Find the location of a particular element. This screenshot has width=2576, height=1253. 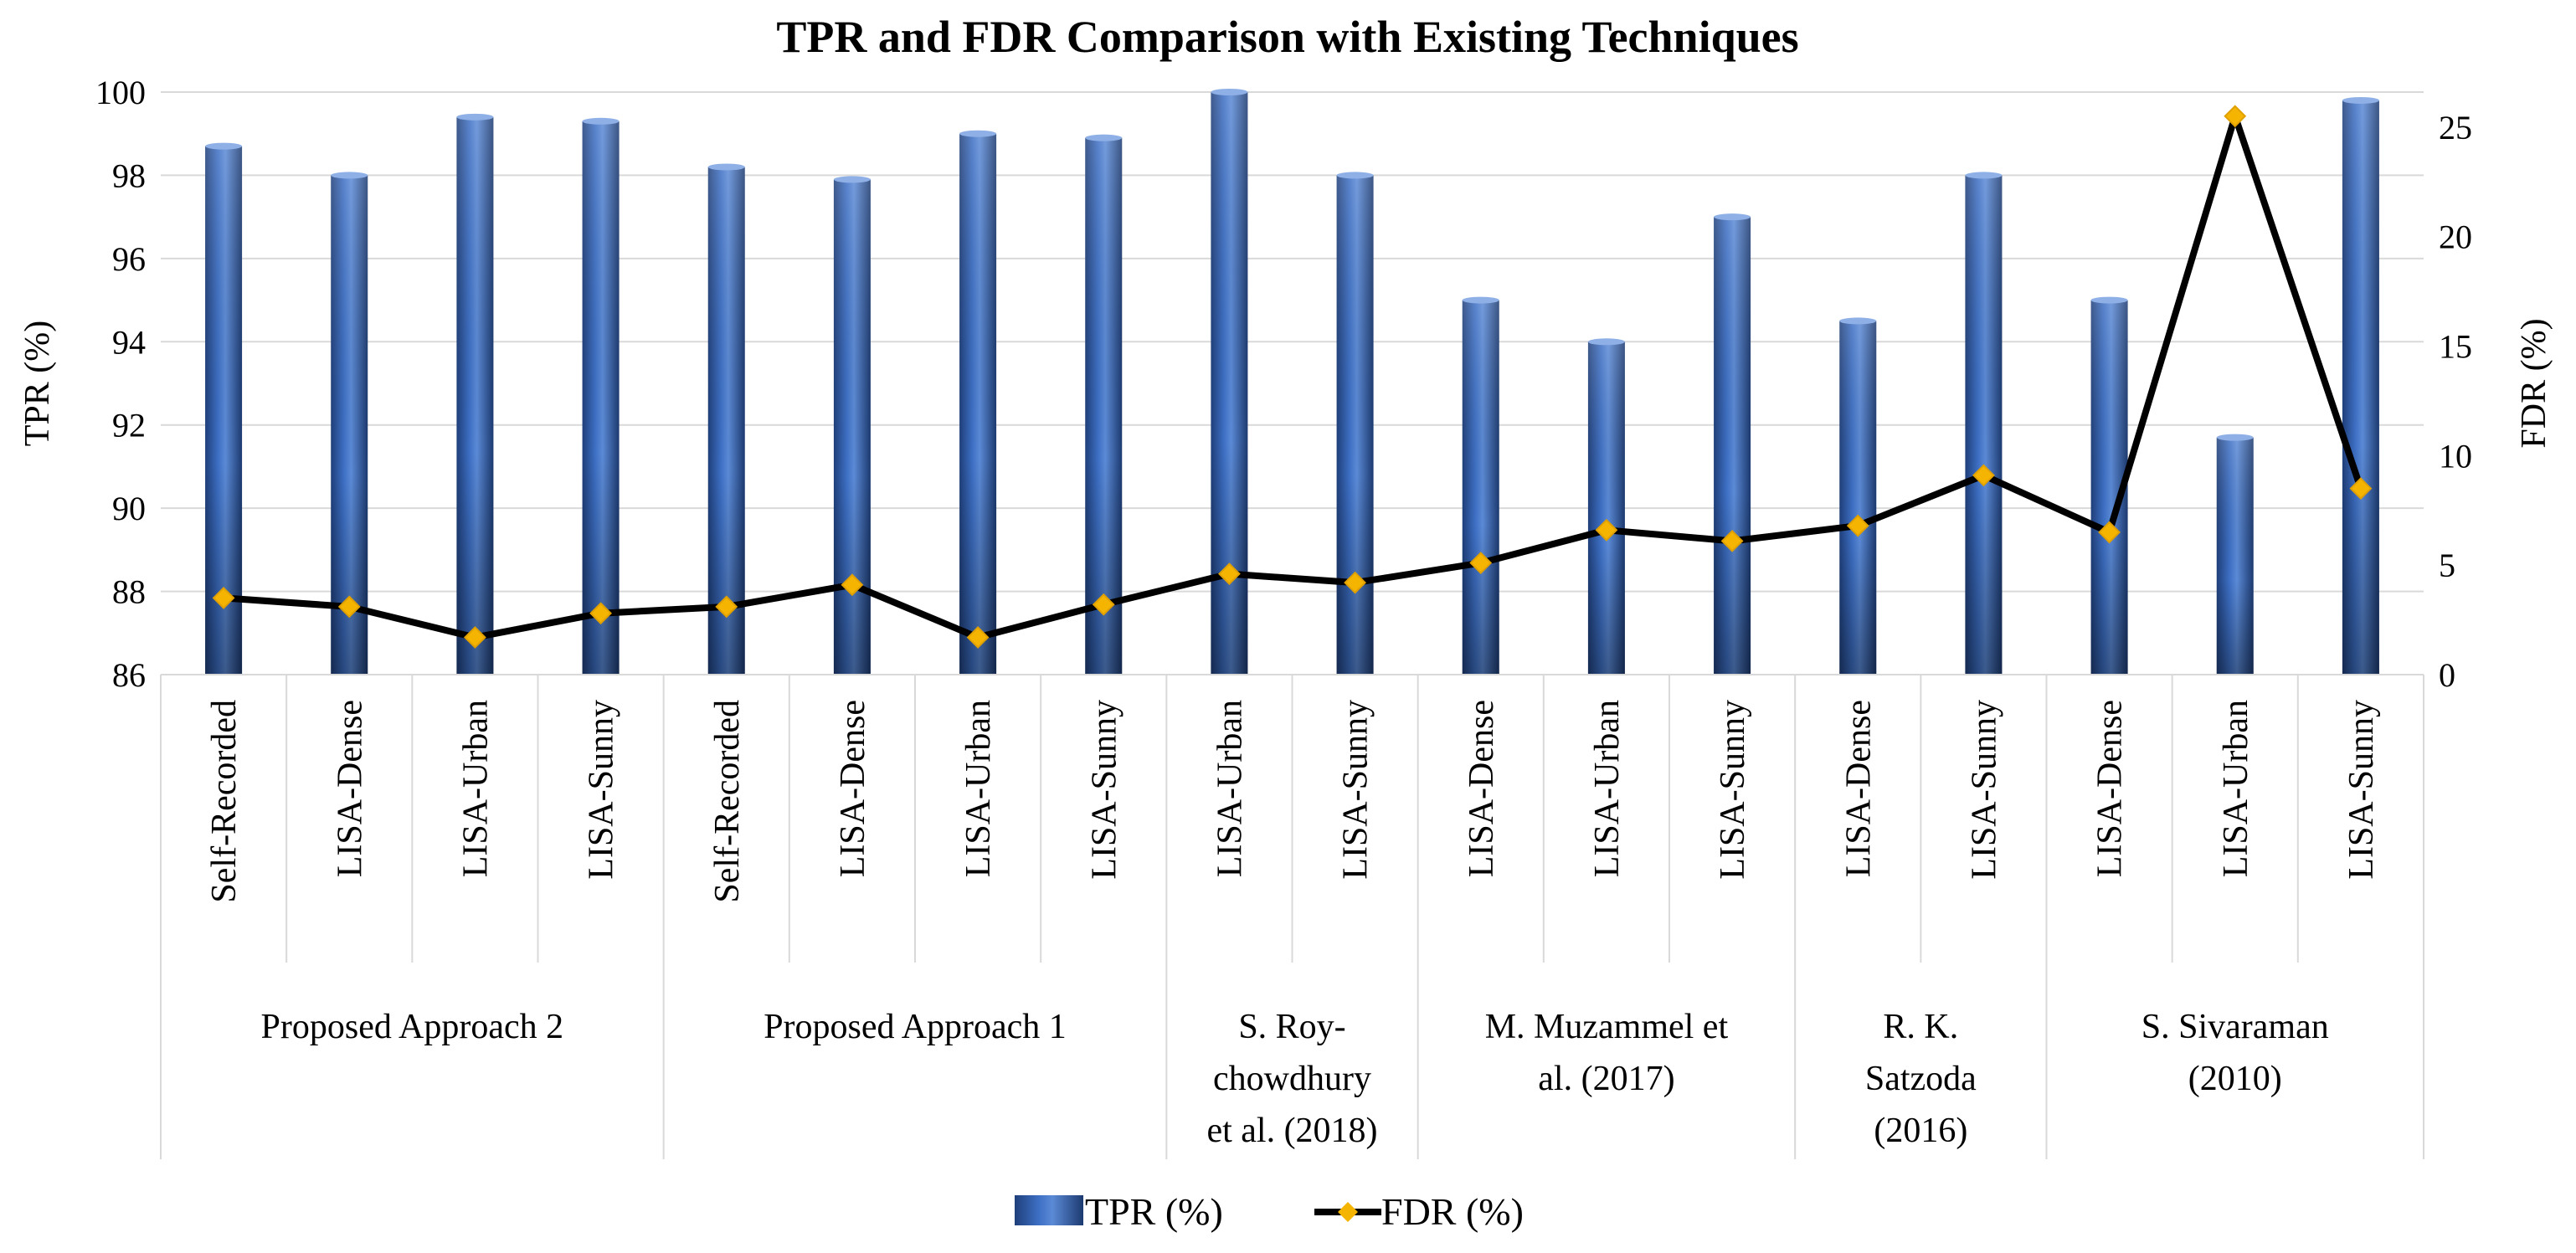

group-label-line: (2016) is located at coordinates (1921, 1131).